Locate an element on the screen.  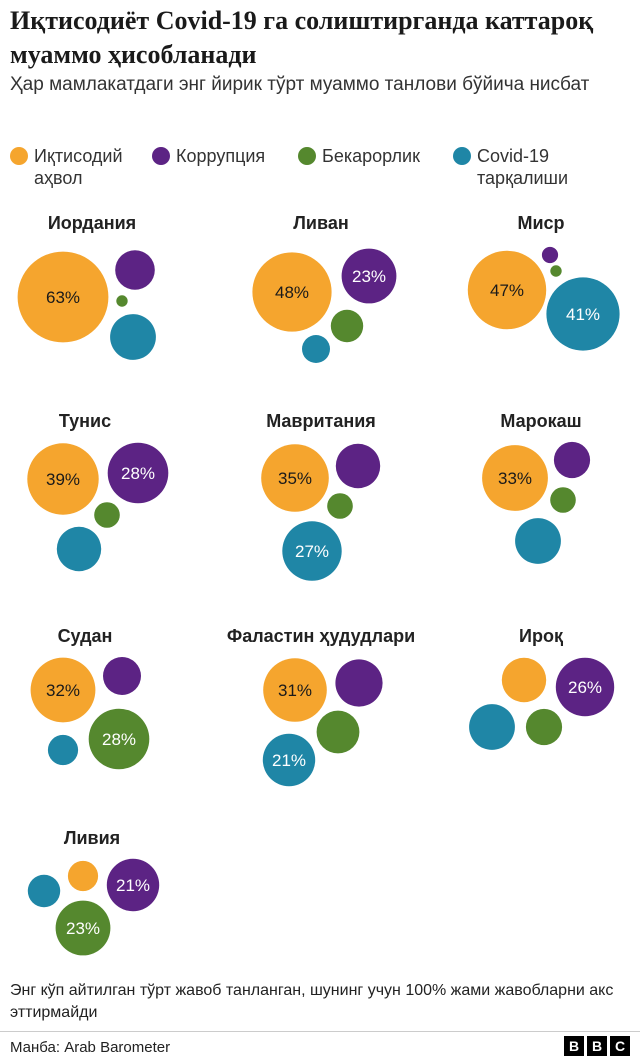
country-name: Мавритания is located at coordinates (321, 421).